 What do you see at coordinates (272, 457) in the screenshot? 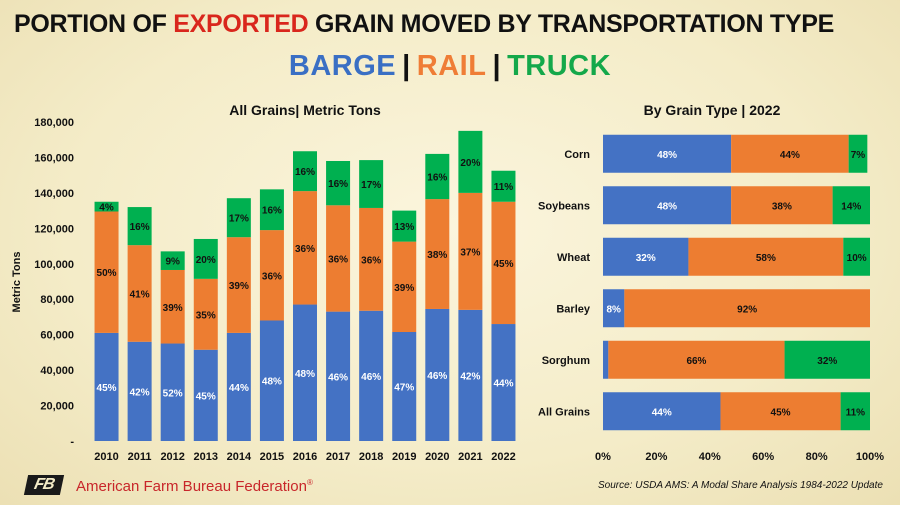
I see `x-tick-label: 2015` at bounding box center [272, 457].